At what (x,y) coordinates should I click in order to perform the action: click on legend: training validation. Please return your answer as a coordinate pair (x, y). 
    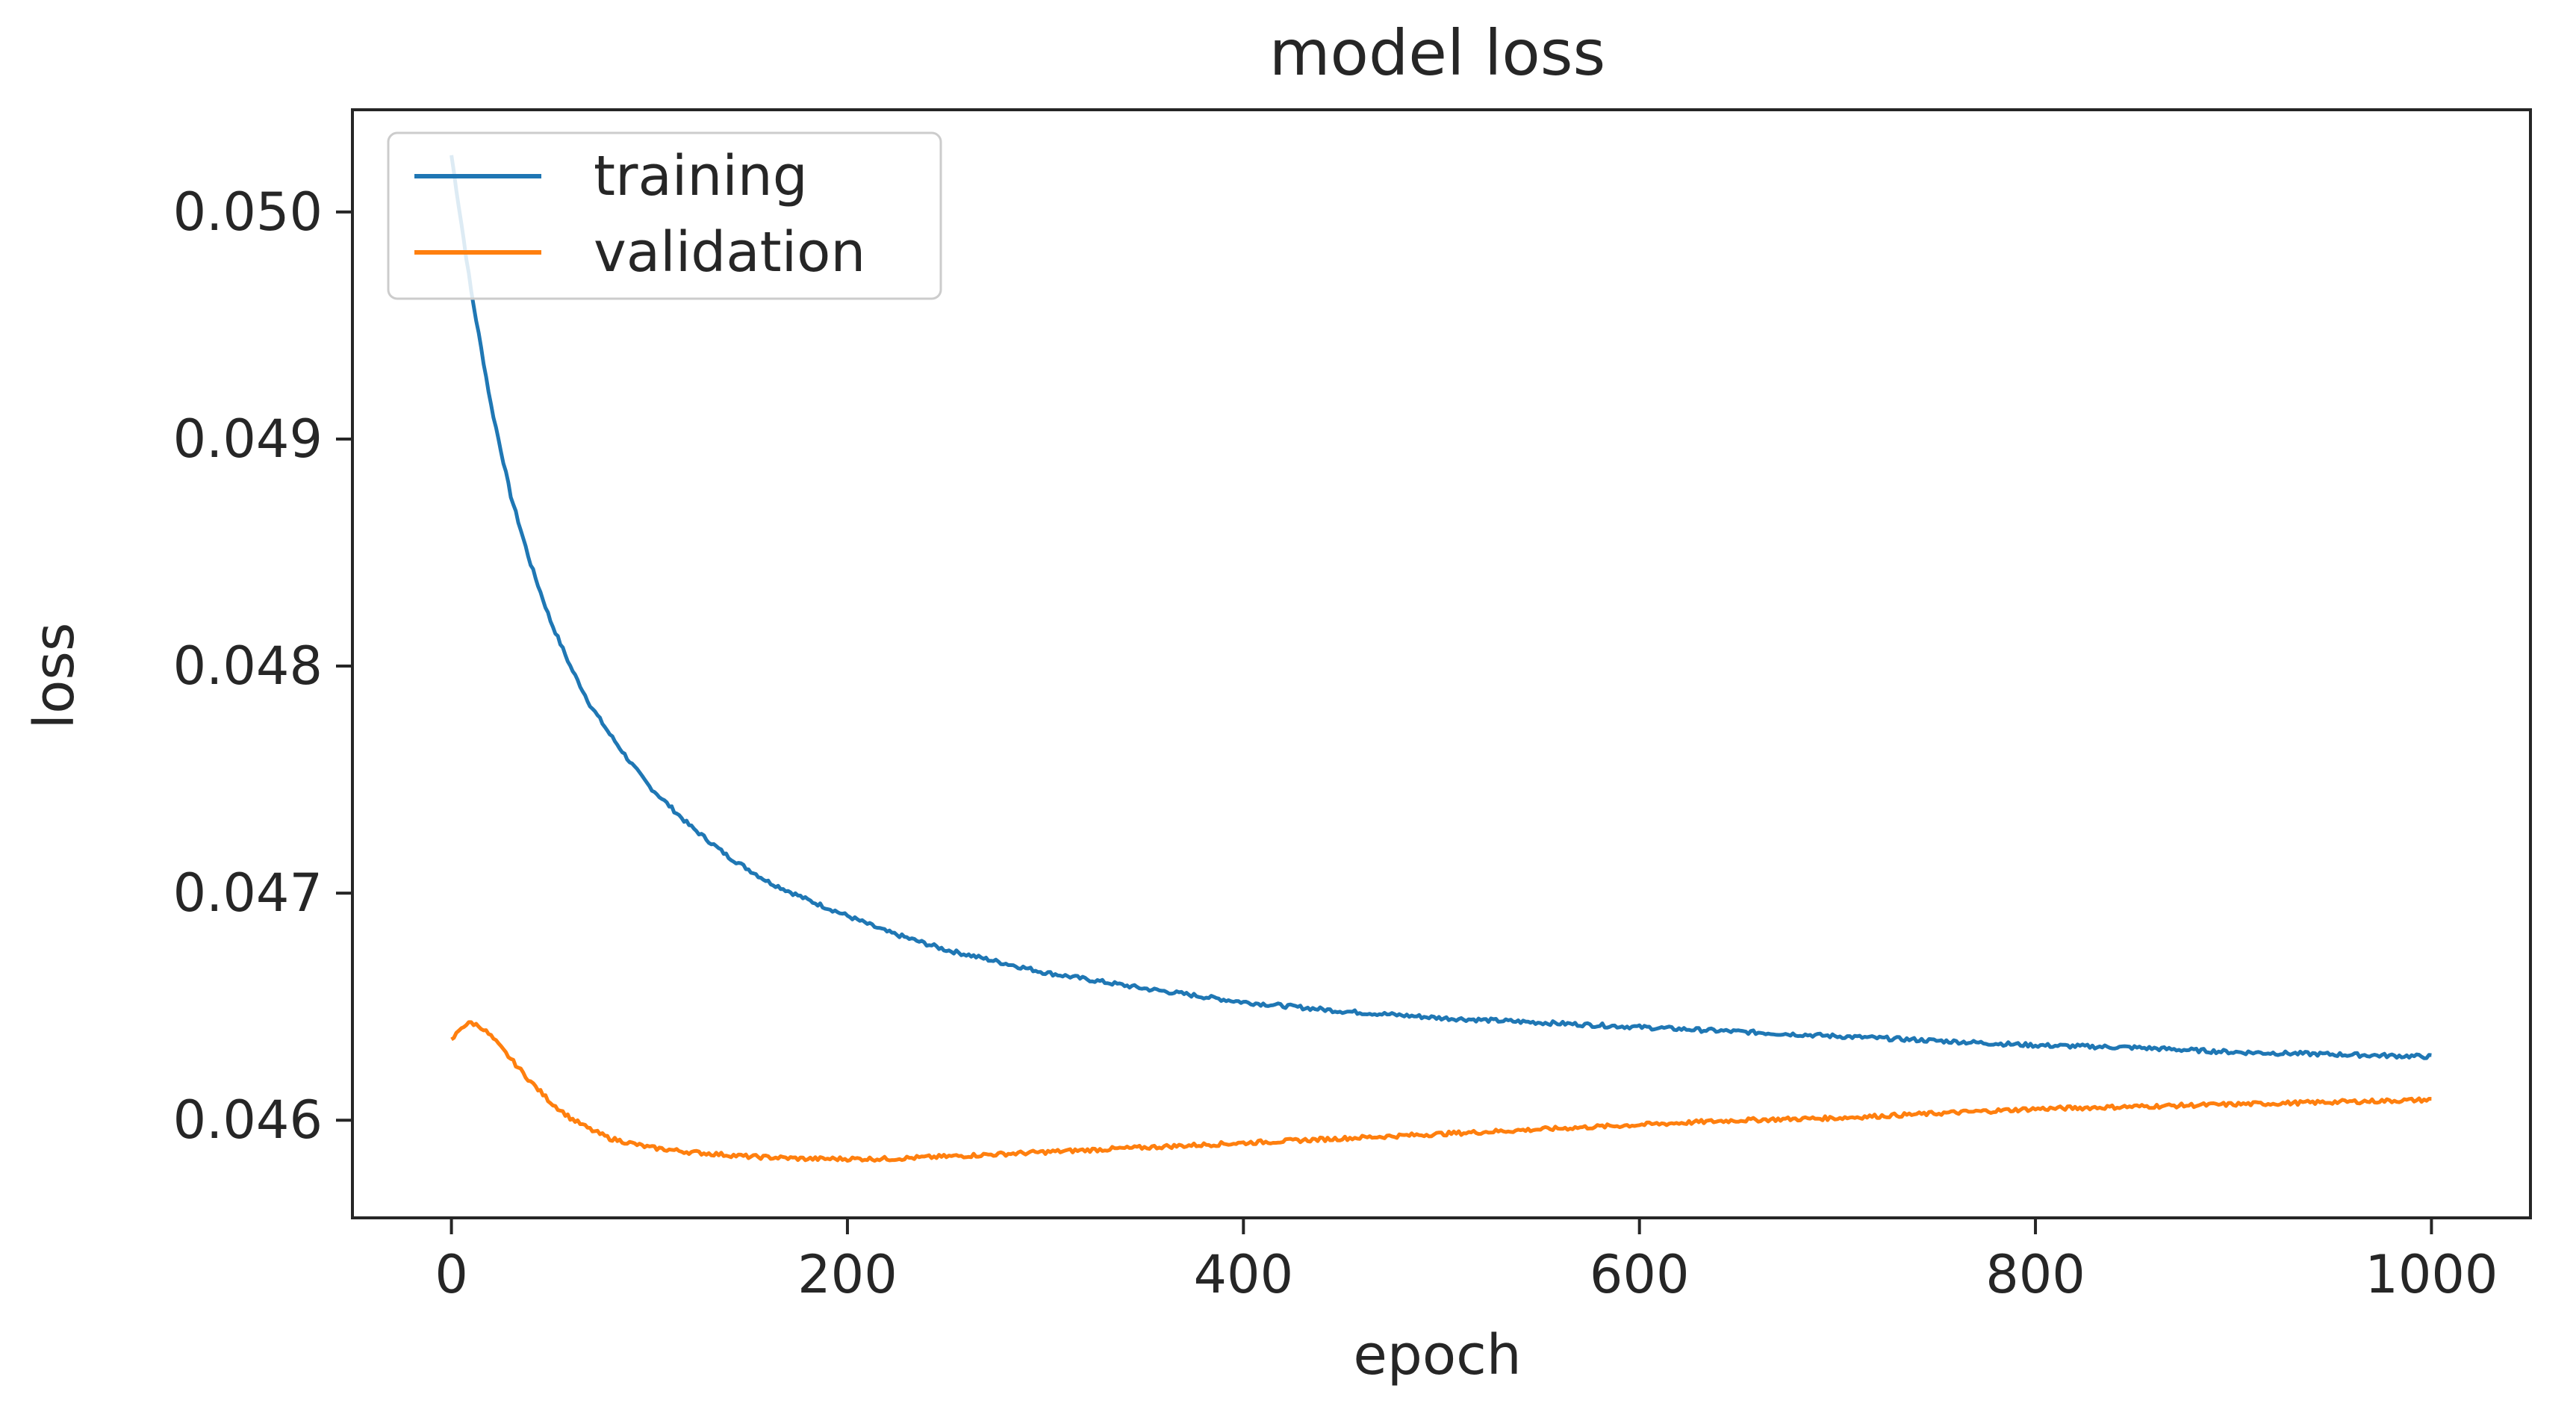
    Looking at the image, I should click on (664, 215).